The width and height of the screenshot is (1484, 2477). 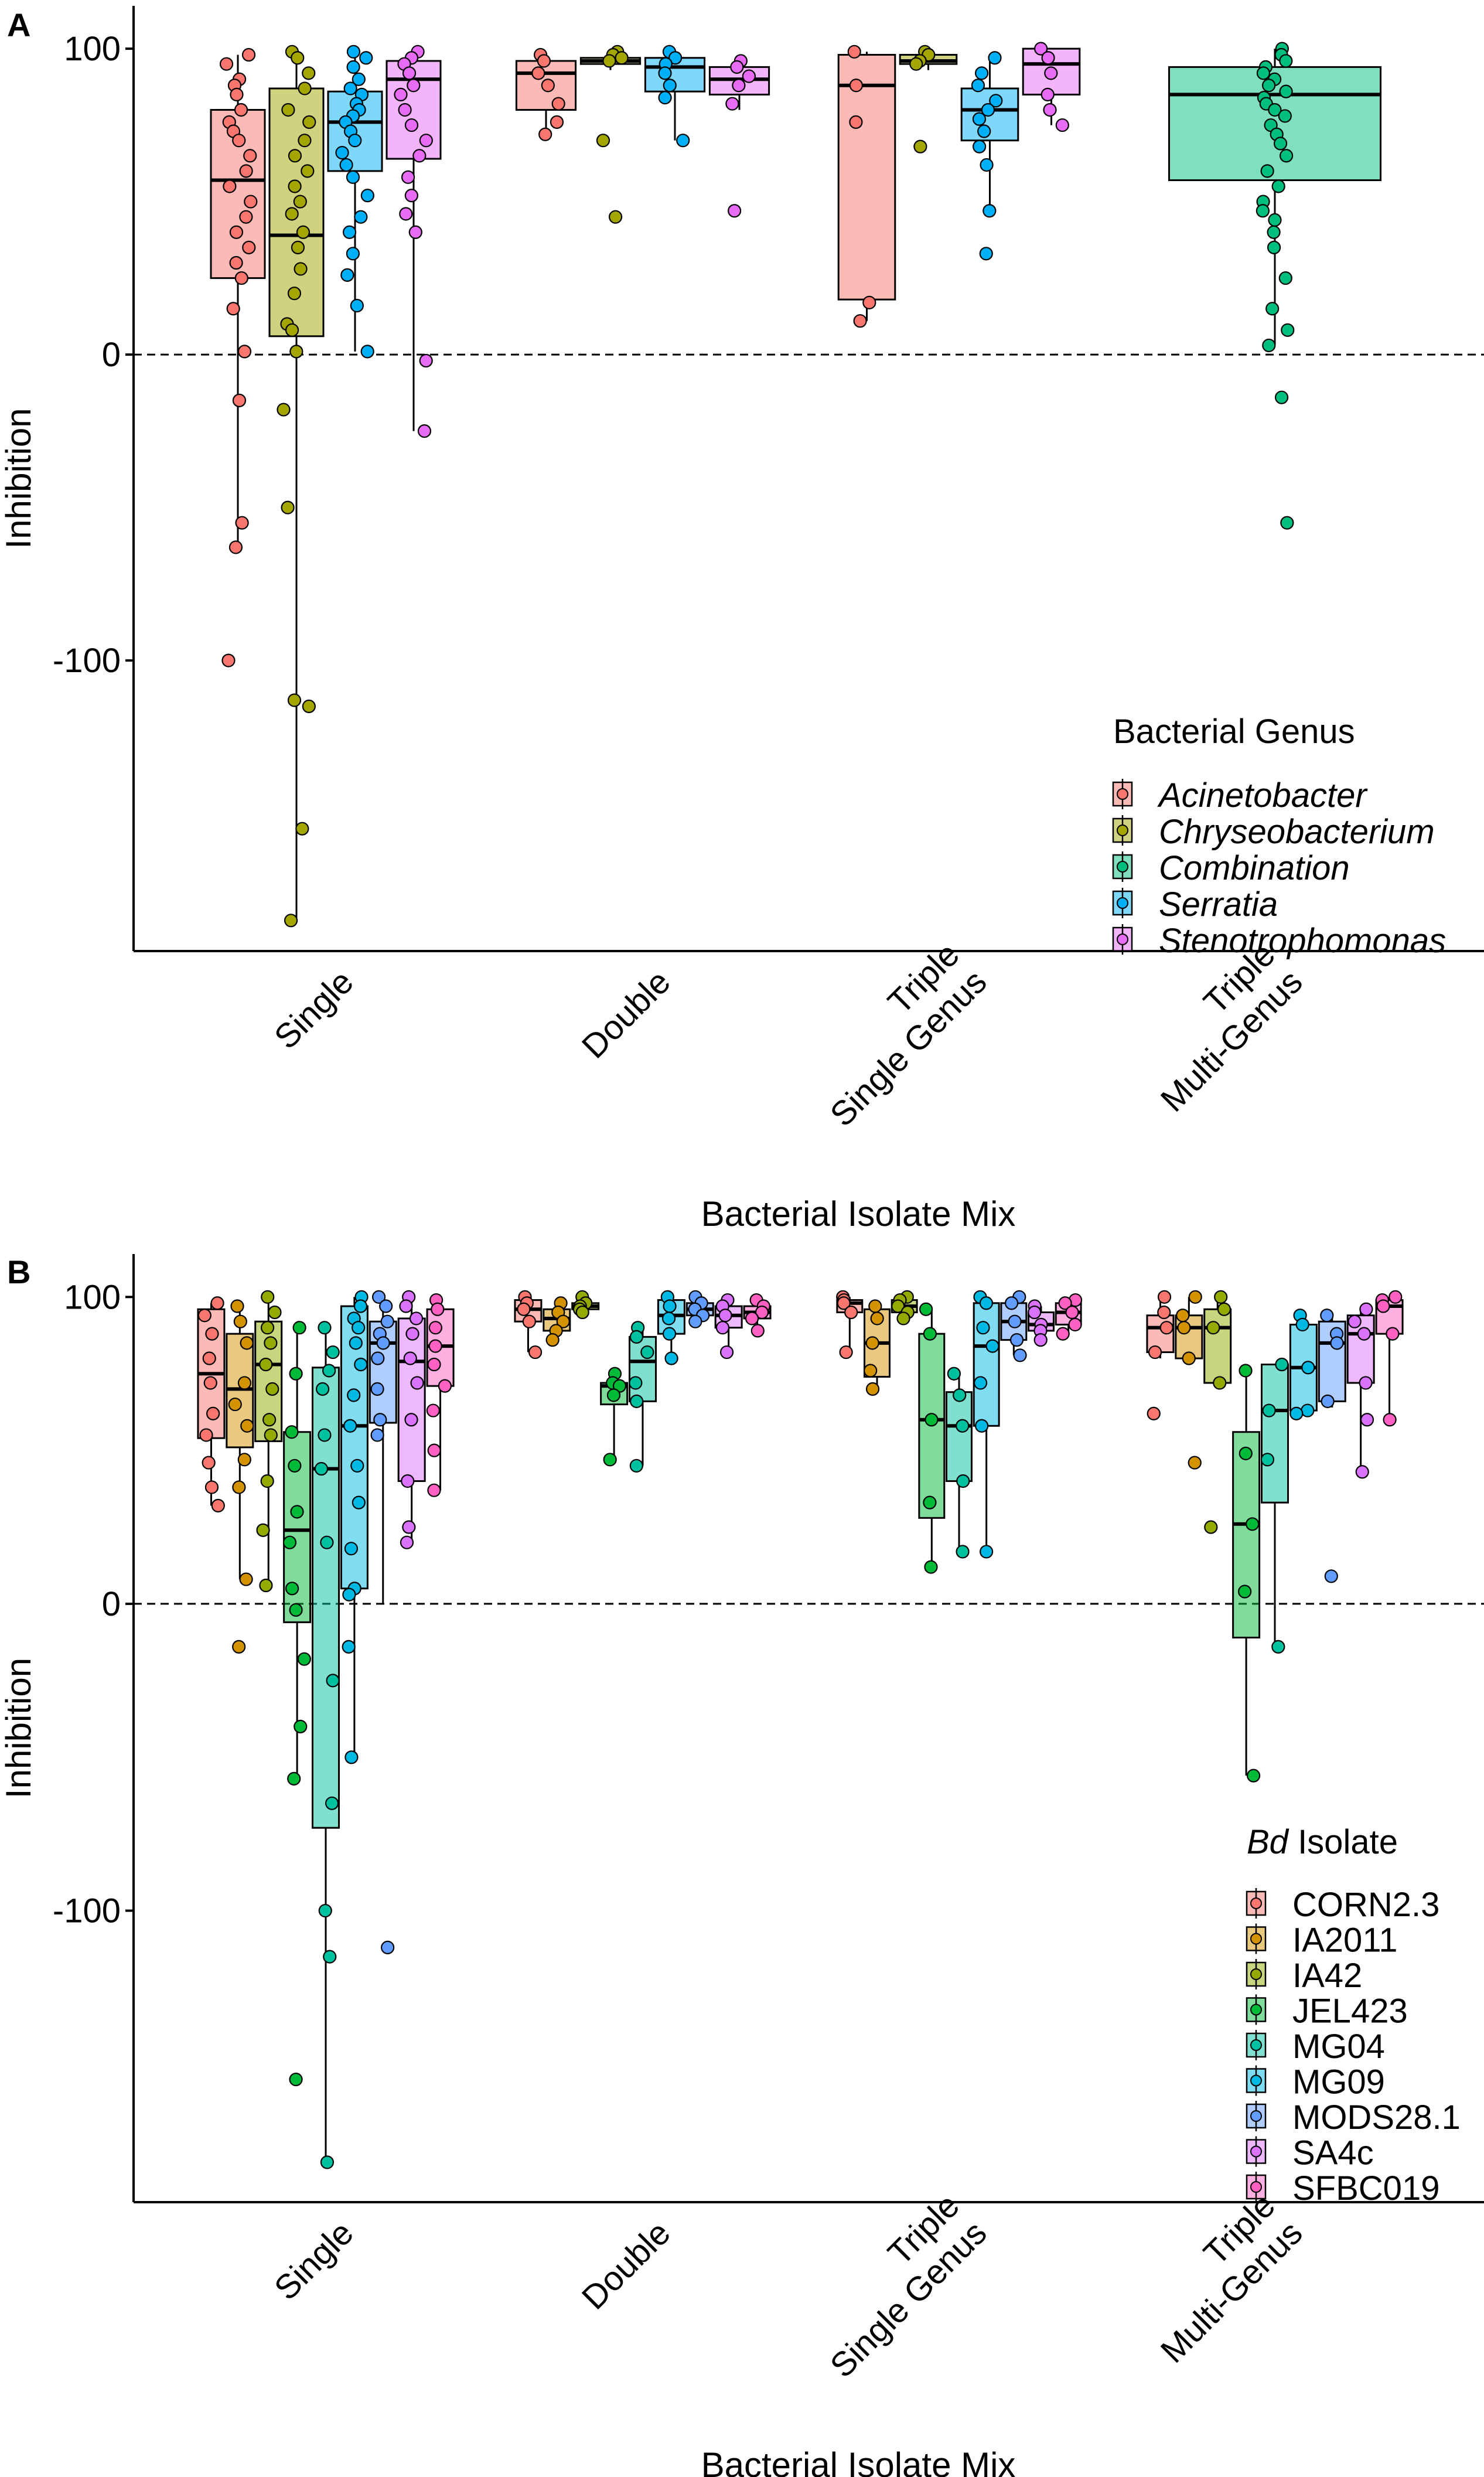 I want to click on legend-label: Stenotrophomonas, so click(x=1302, y=941).